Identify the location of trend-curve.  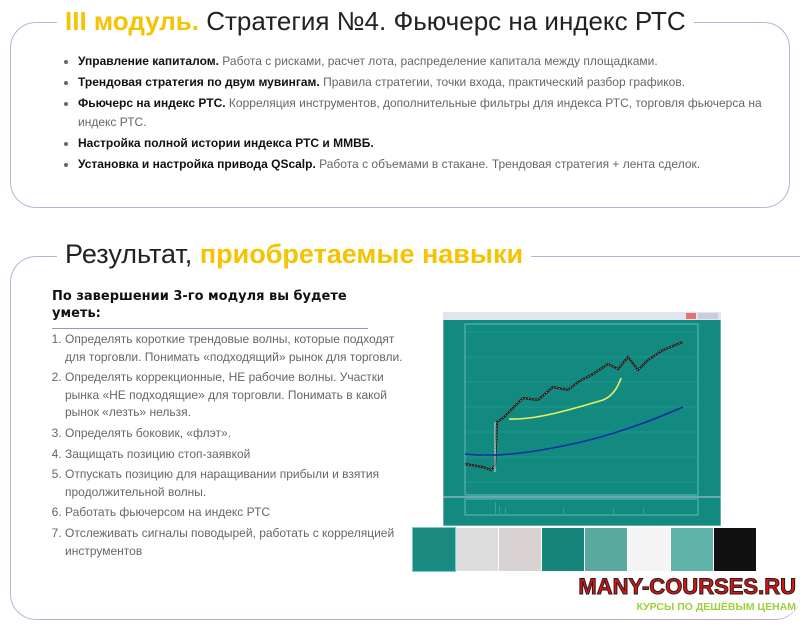
(565, 398).